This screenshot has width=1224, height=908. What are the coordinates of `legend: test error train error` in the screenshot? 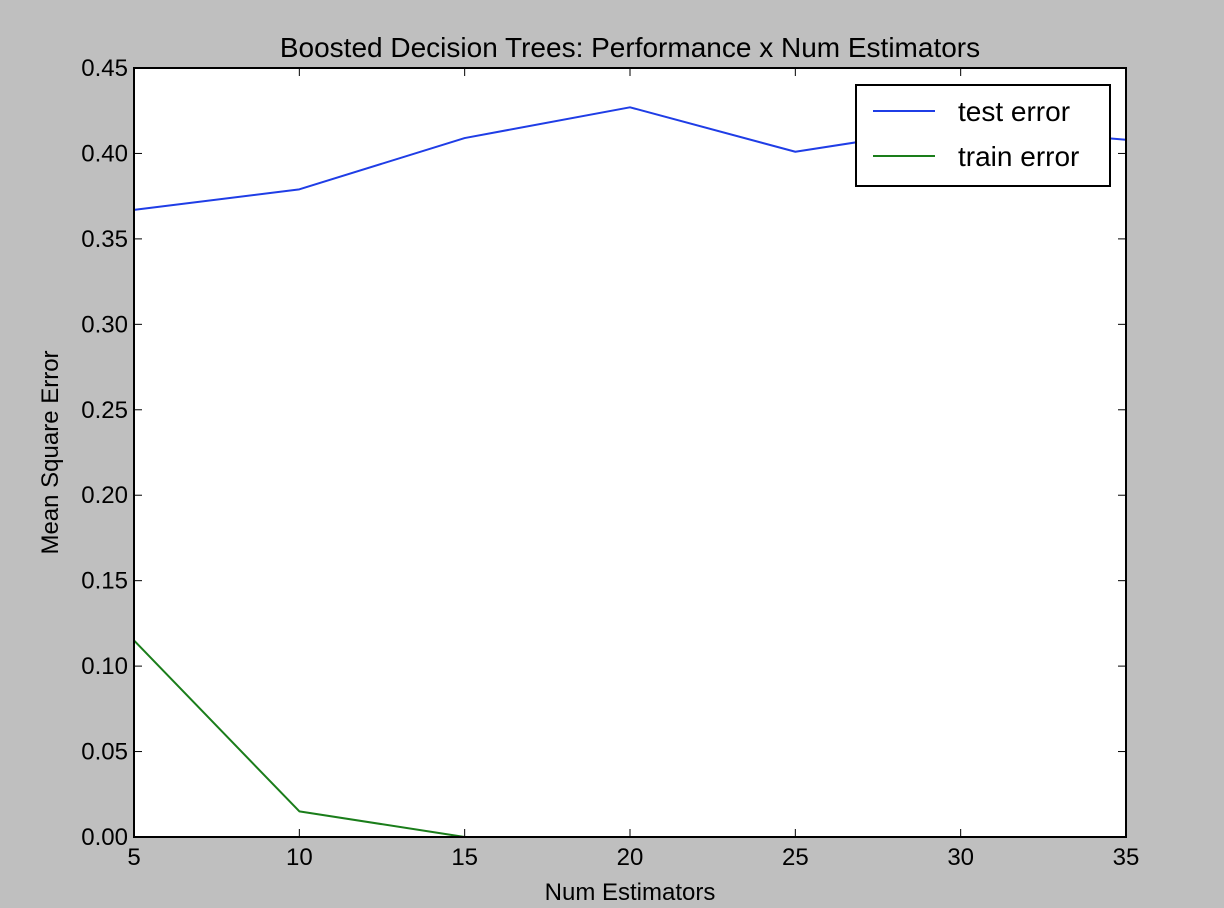 It's located at (983, 135).